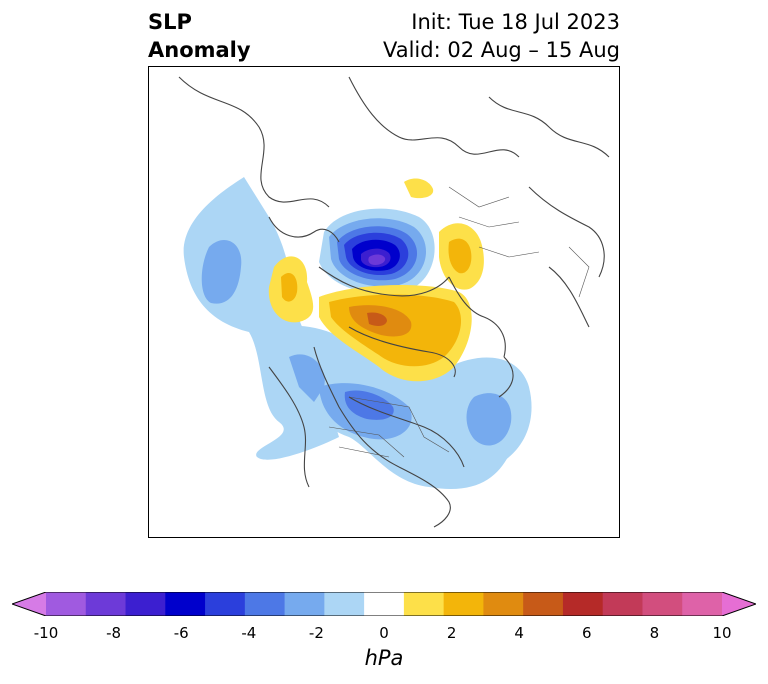 The width and height of the screenshot is (768, 684). I want to click on colorbar-tick-label: -8, so click(114, 633).